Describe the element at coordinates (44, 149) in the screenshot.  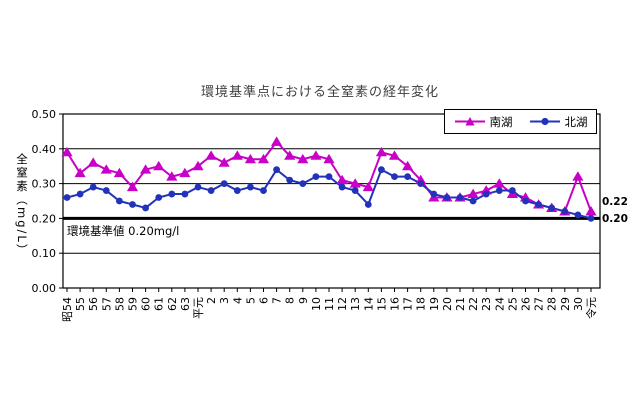
I see `y-tick-label: 0.40` at that location.